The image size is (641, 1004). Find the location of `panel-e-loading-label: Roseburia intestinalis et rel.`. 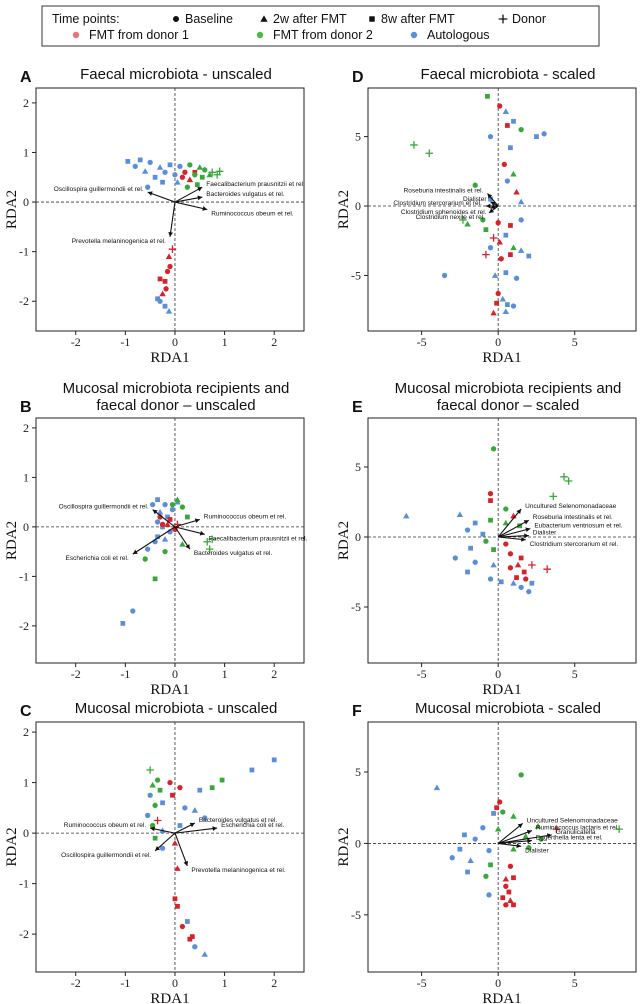

panel-e-loading-label: Roseburia intestinalis et rel. is located at coordinates (573, 517).